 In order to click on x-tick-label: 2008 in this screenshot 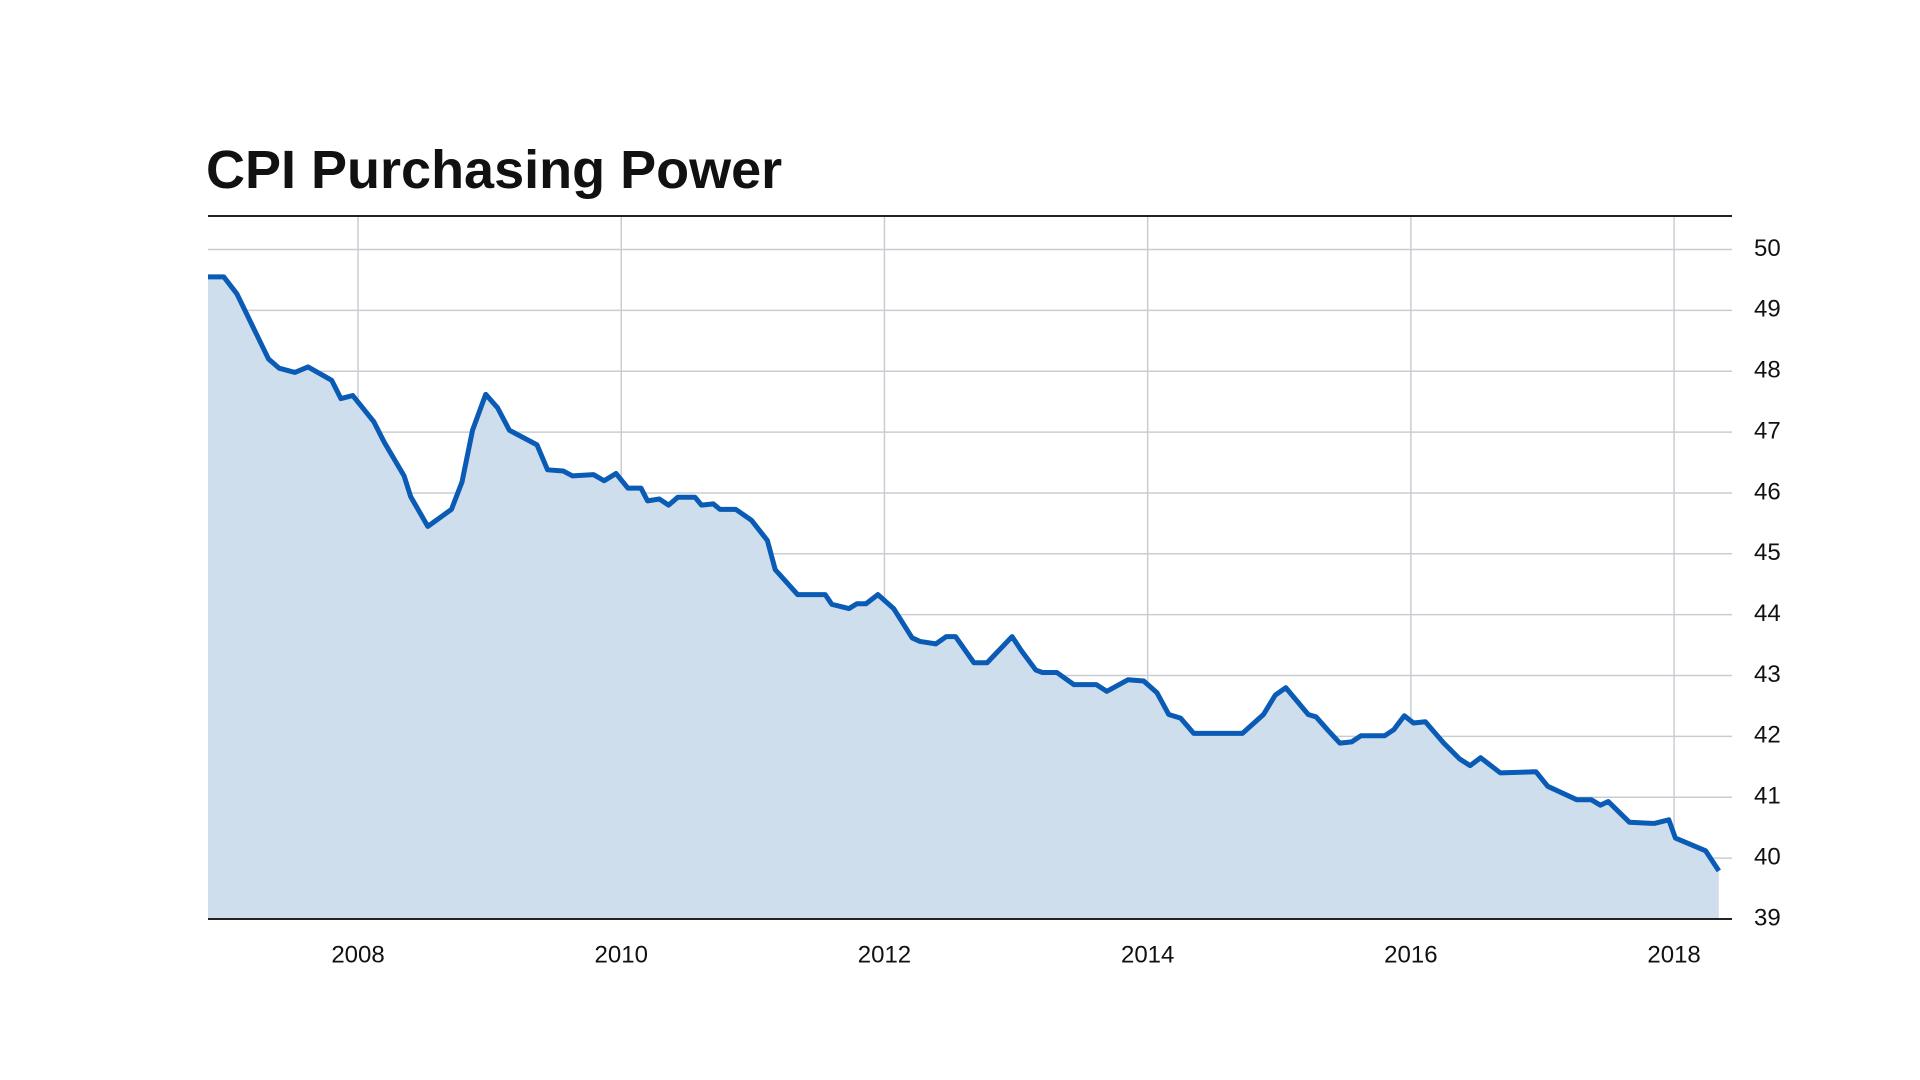, I will do `click(357, 954)`.